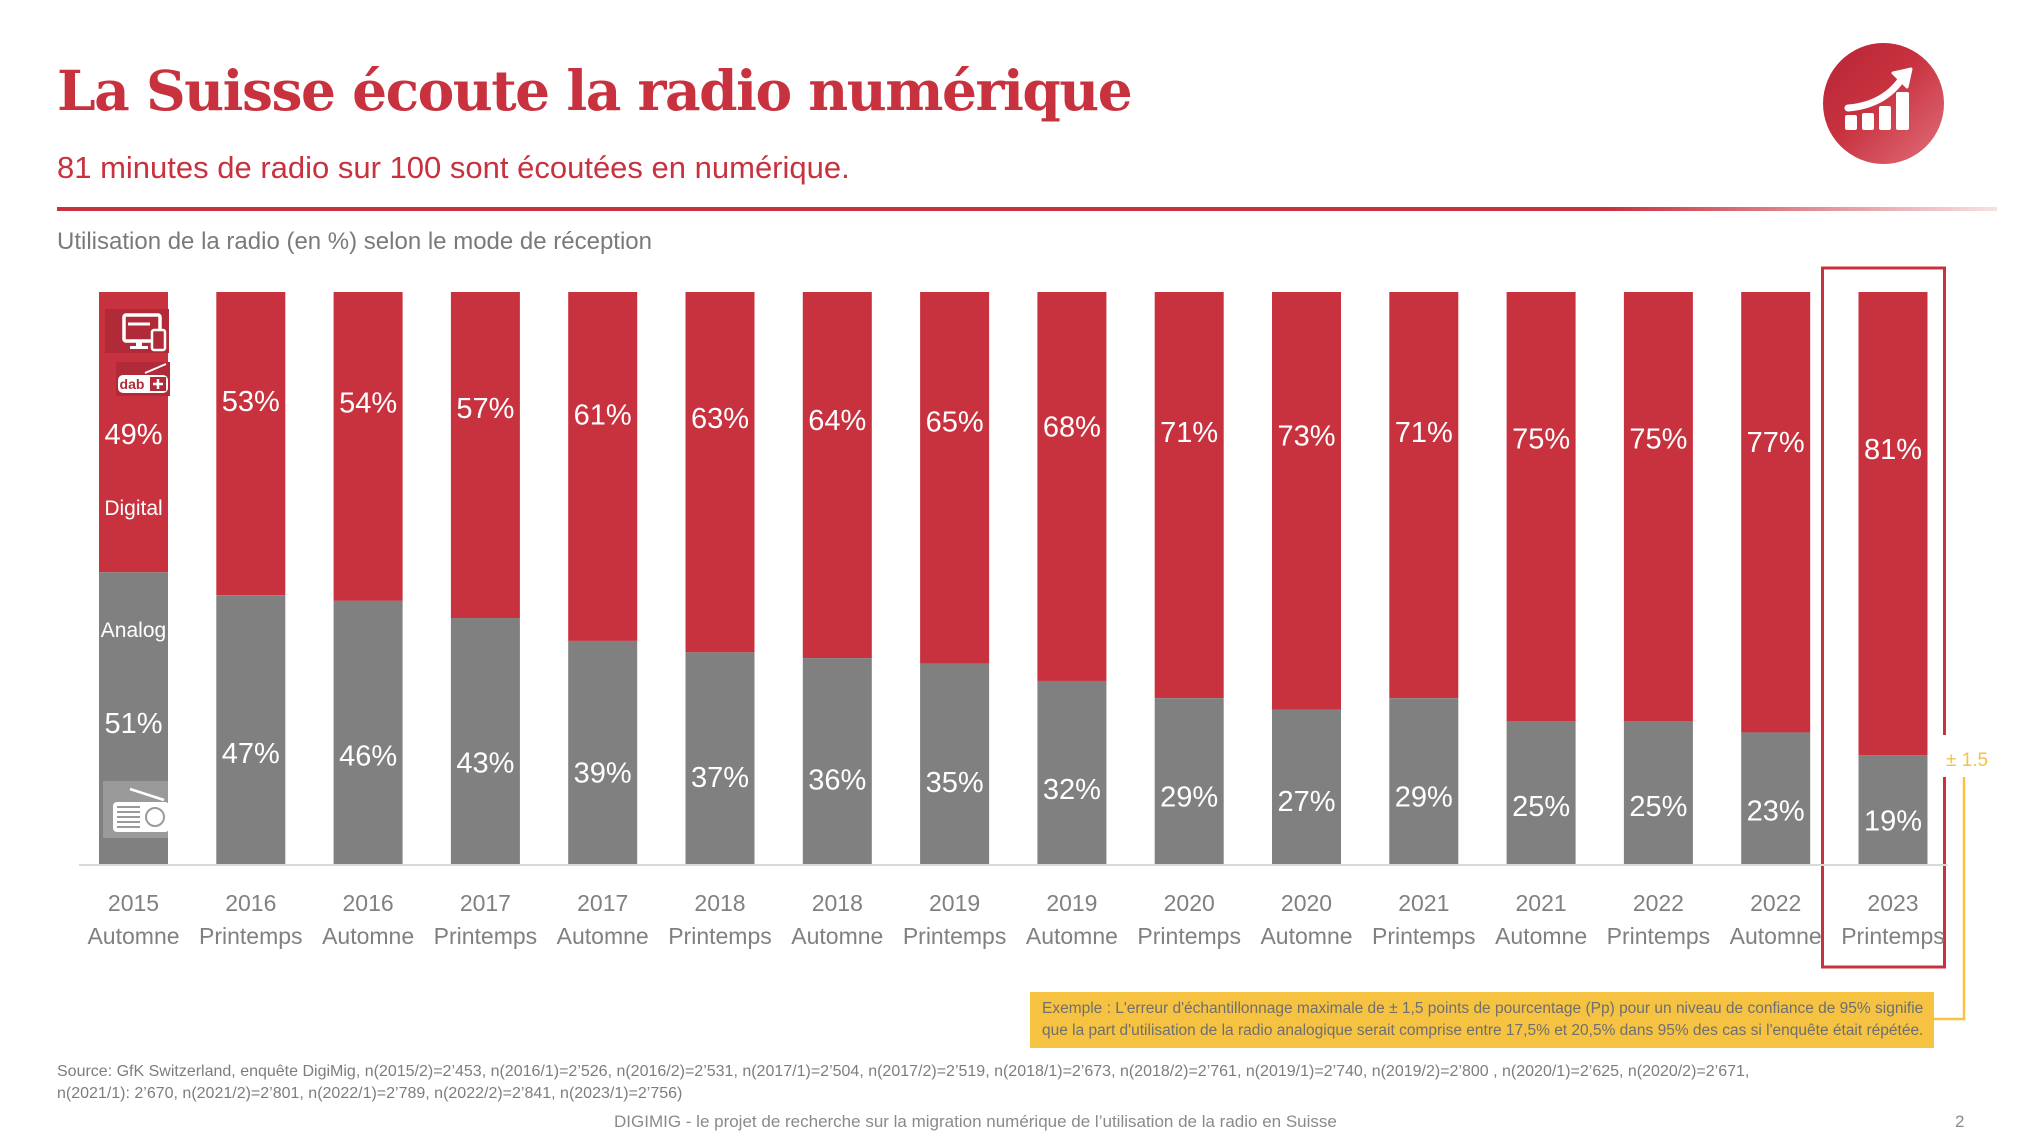  I want to click on data-label-digital: 65%, so click(955, 423).